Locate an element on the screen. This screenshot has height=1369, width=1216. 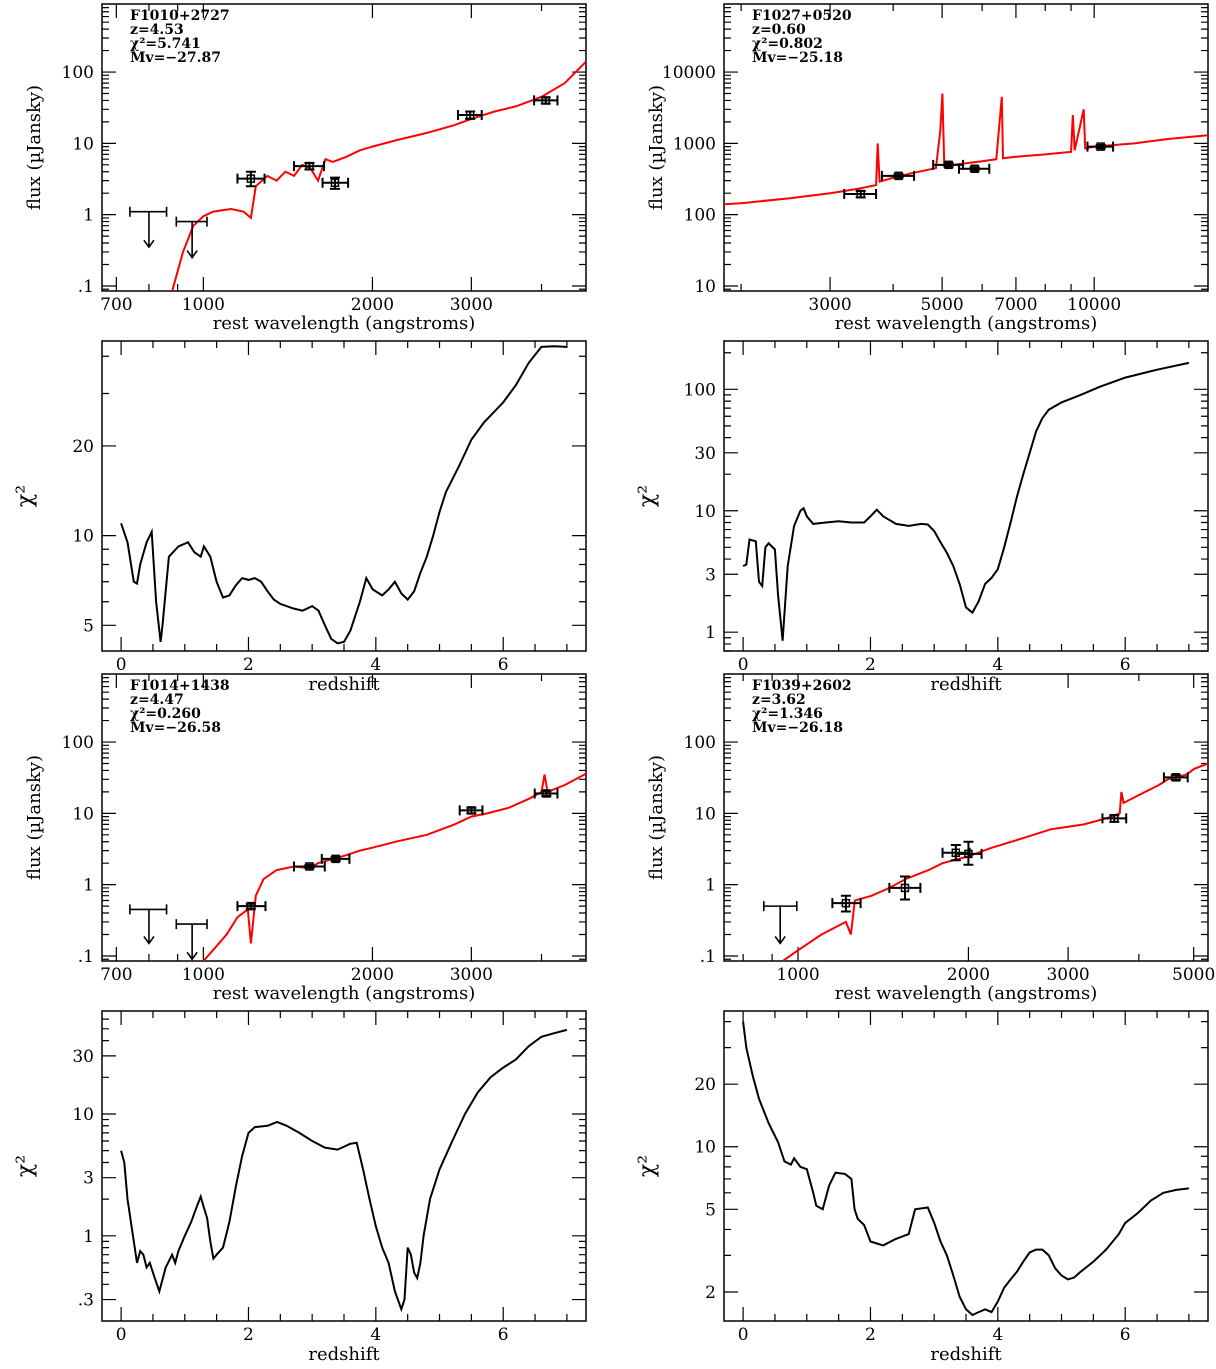
y-tick-label: 2 is located at coordinates (710, 1293).